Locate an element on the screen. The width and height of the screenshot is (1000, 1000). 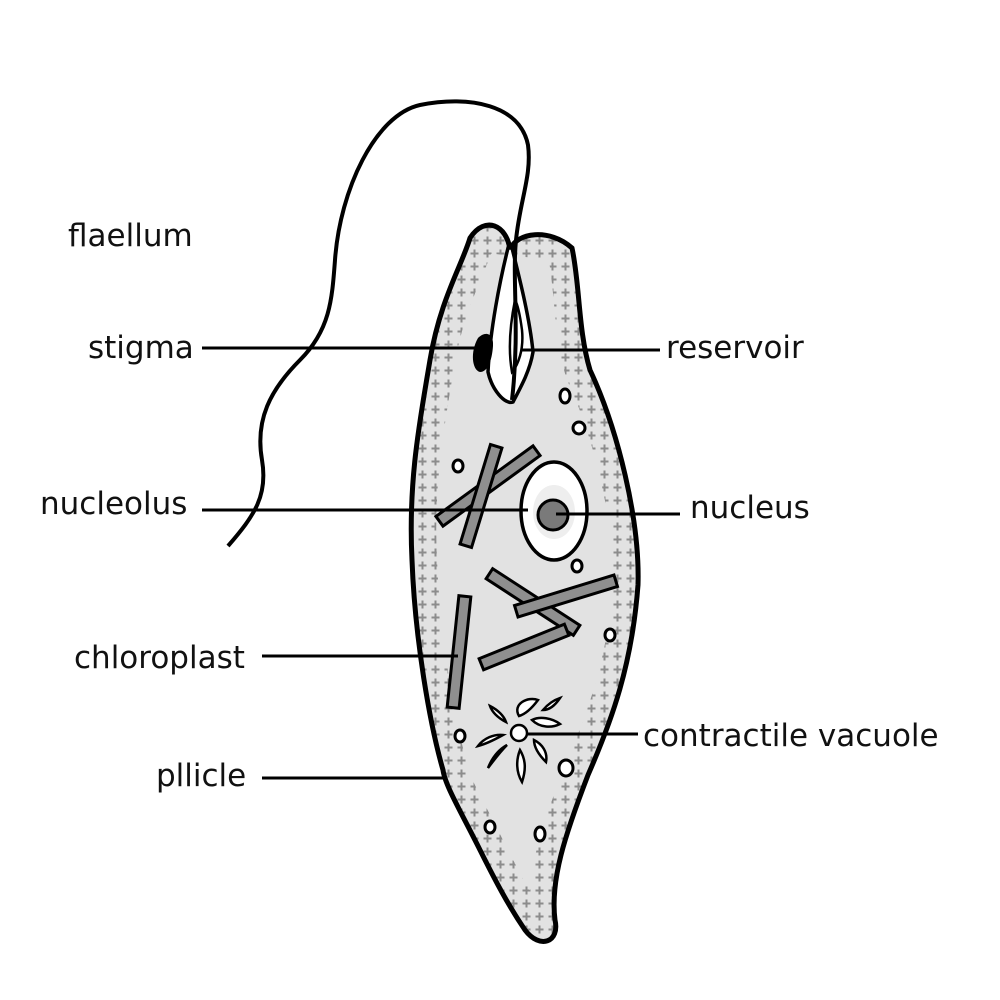
label-nucleus: nucleus is located at coordinates (750, 508).